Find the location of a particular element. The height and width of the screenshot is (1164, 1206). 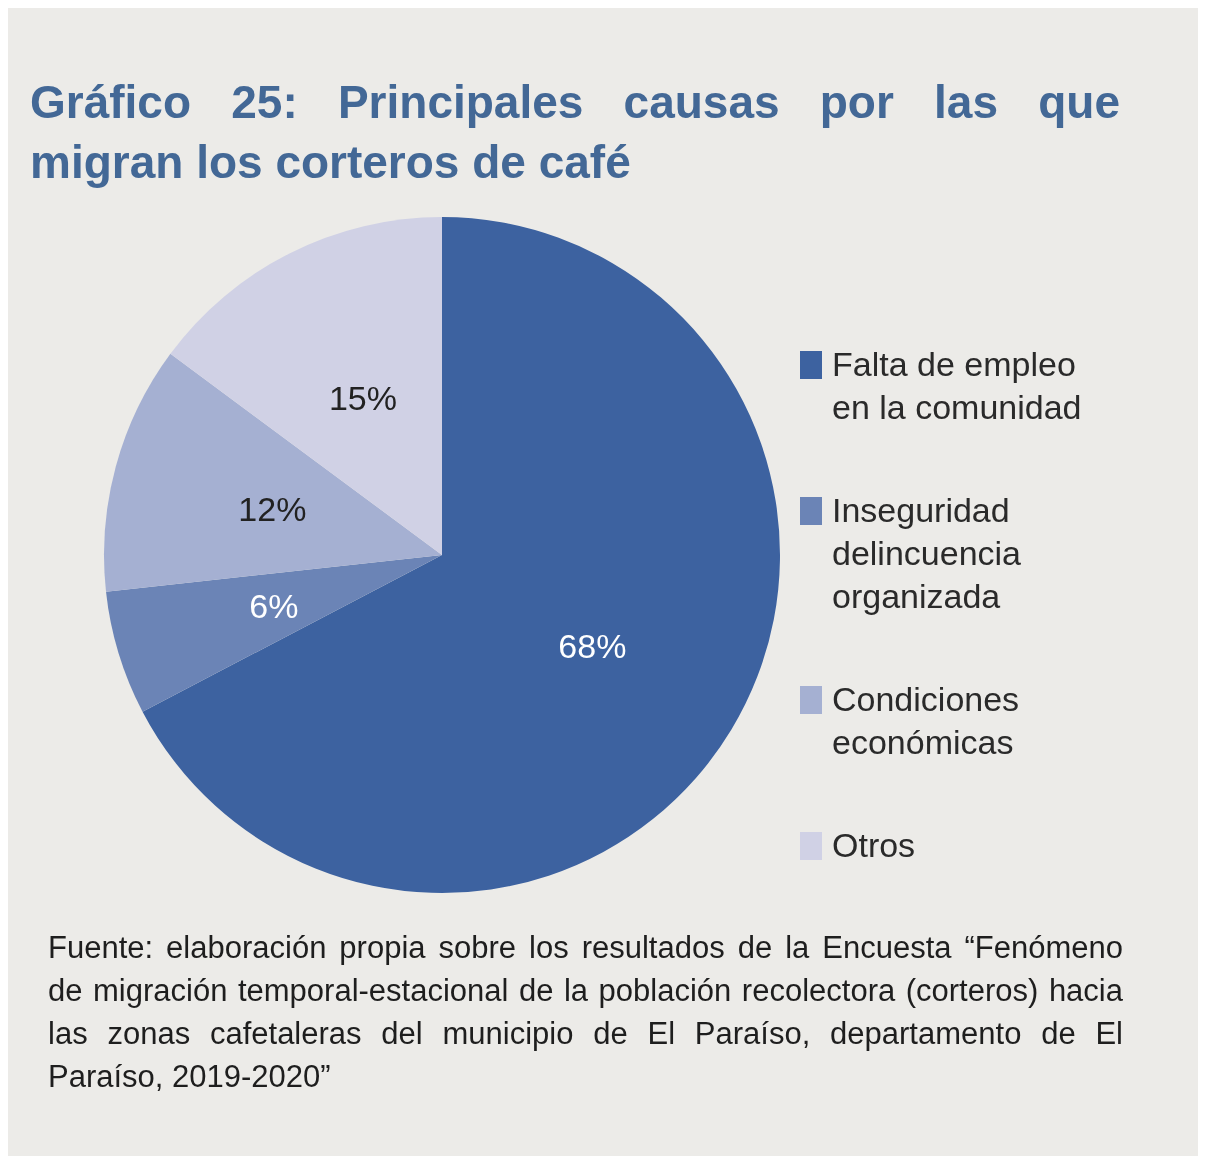

legend-label: Condiciones económicas is located at coordinates (926, 721).